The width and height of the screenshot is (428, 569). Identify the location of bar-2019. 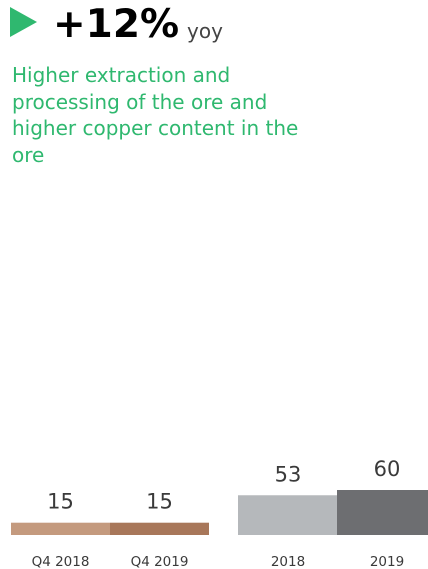
(382, 512).